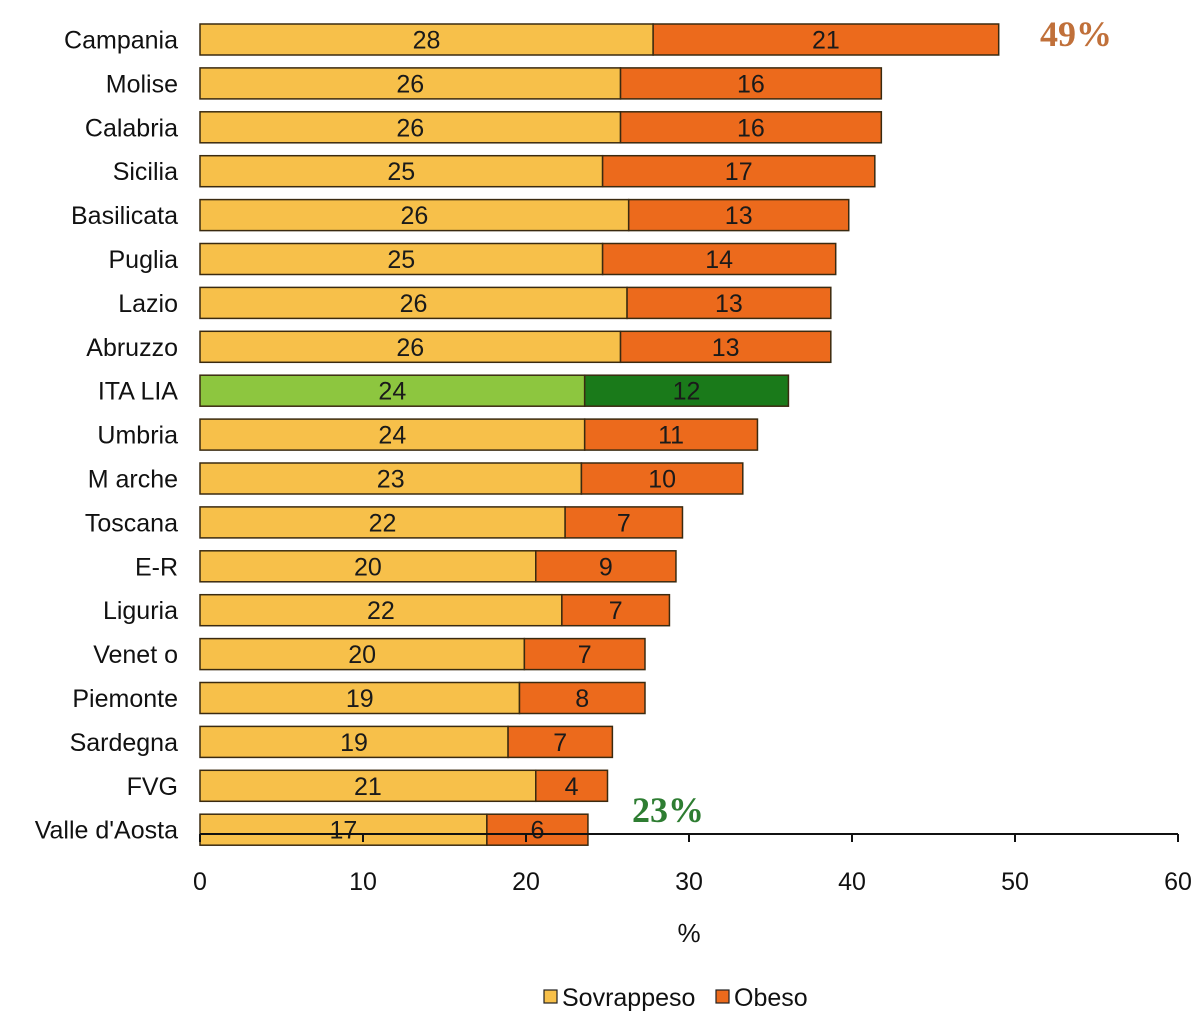 Image resolution: width=1193 pixels, height=1013 pixels. What do you see at coordinates (140, 611) in the screenshot?
I see `category-label: Liguria` at bounding box center [140, 611].